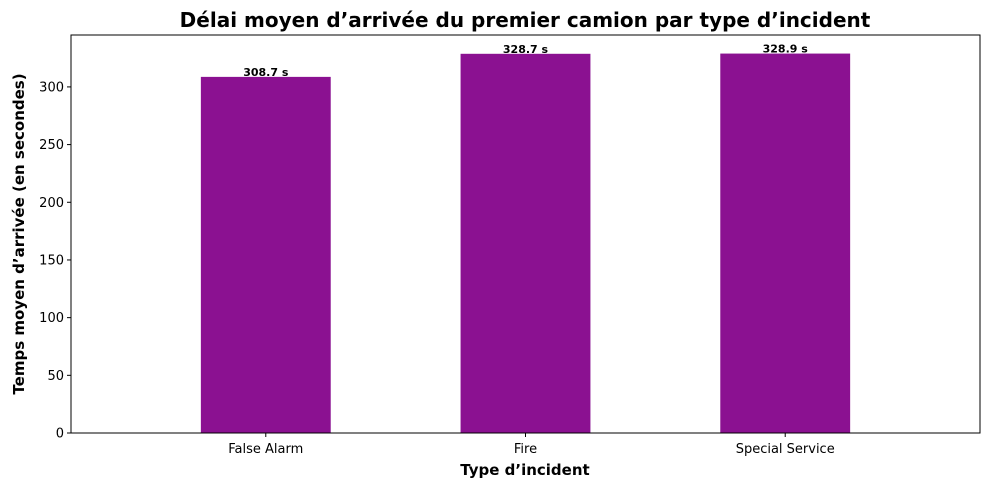 The width and height of the screenshot is (989, 490). I want to click on x-tick-label: Fire, so click(525, 449).